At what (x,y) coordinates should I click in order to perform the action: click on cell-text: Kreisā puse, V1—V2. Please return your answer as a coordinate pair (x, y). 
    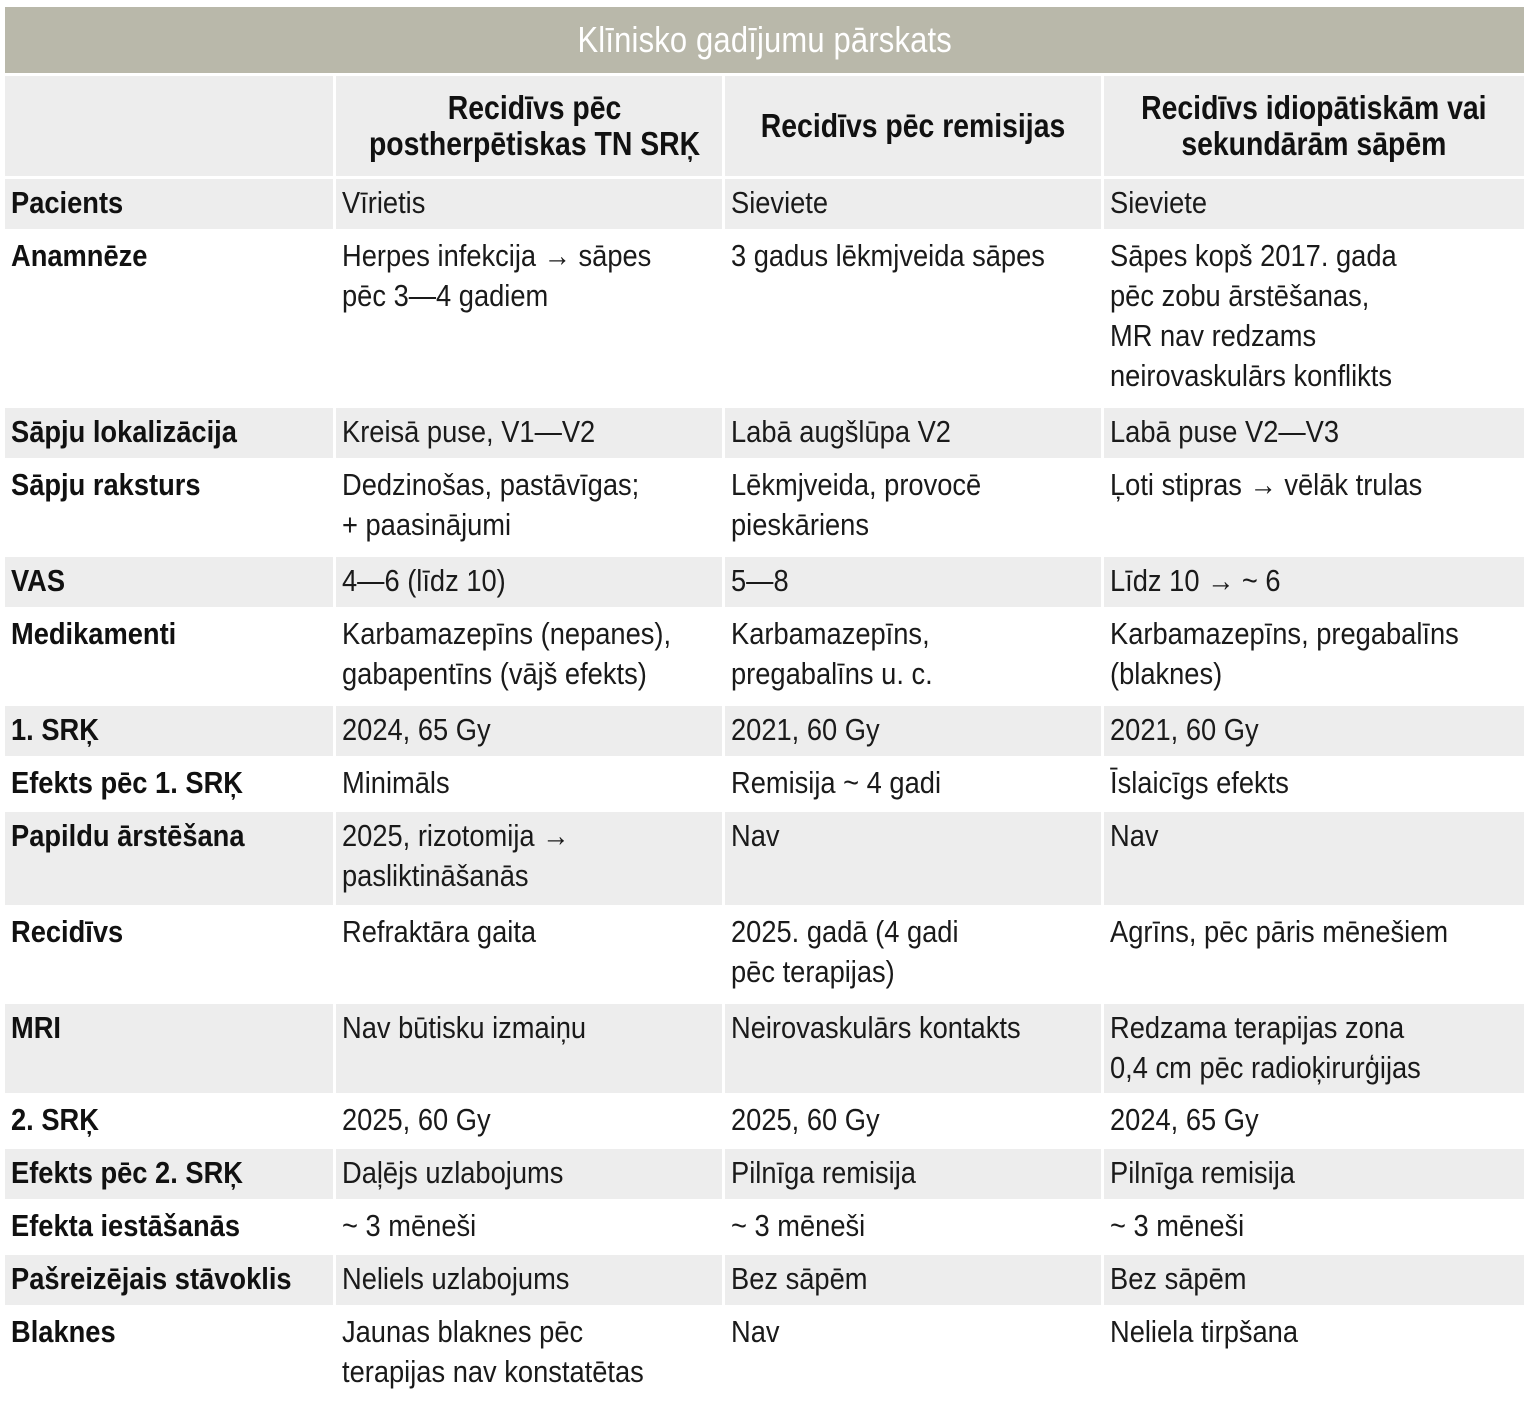
    Looking at the image, I should click on (468, 432).